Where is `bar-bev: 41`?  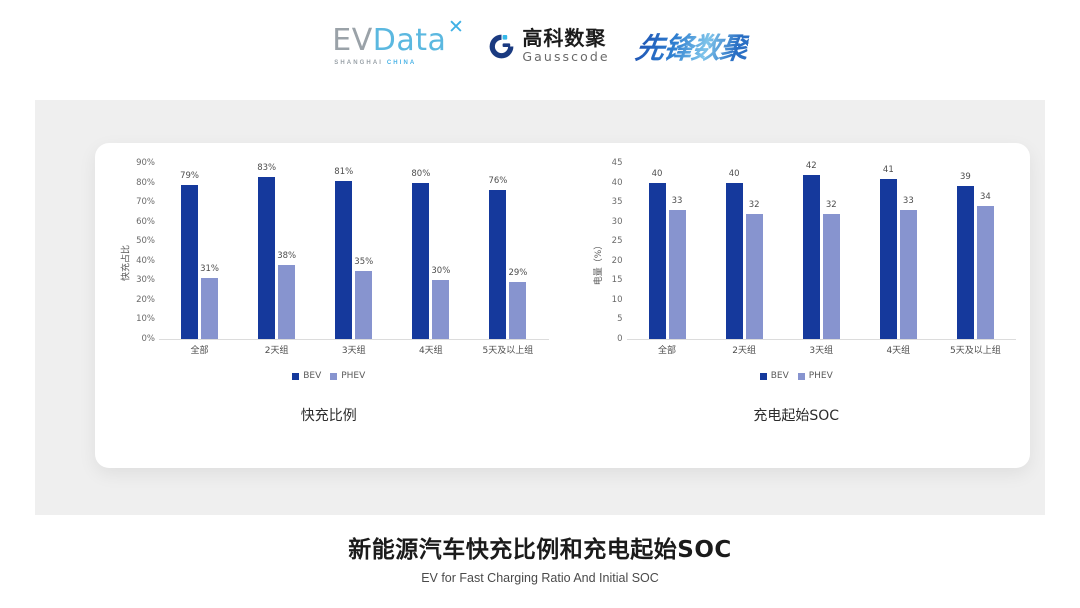
bar-bev: 41 is located at coordinates (888, 252).